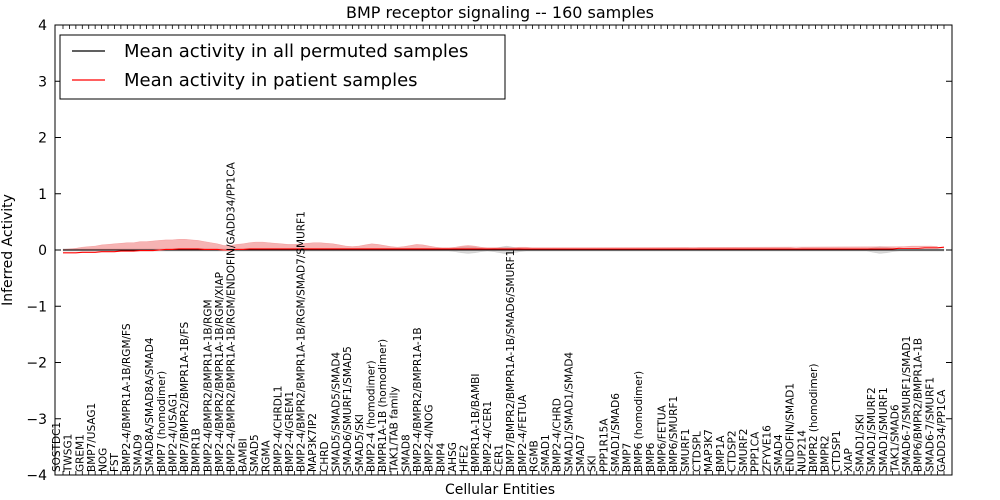 The image size is (1000, 500). What do you see at coordinates (267, 456) in the screenshot?
I see `category-label: RGMA` at bounding box center [267, 456].